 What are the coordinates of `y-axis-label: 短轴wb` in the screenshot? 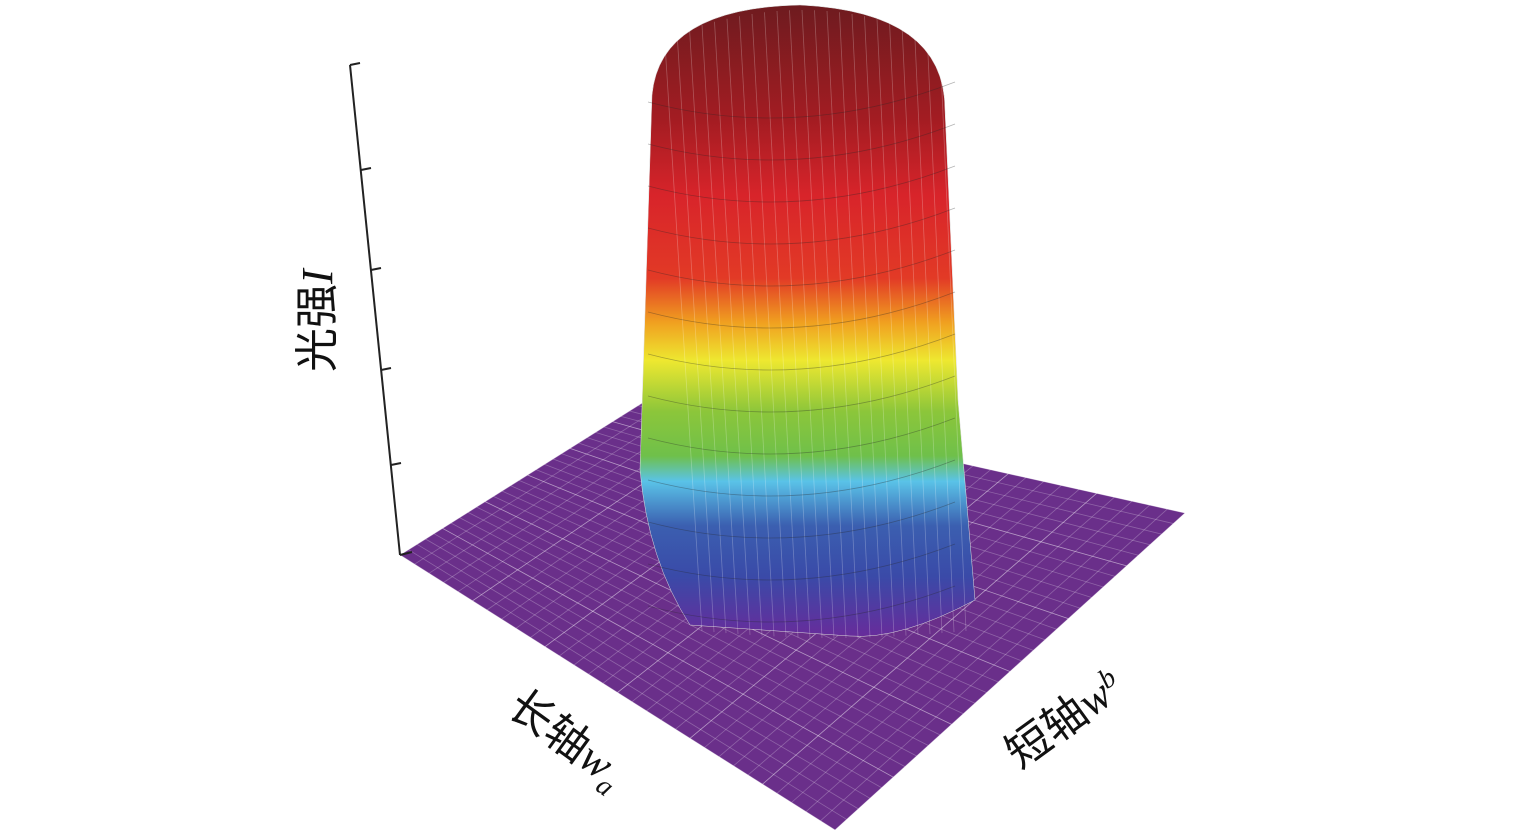 It's located at (1064, 719).